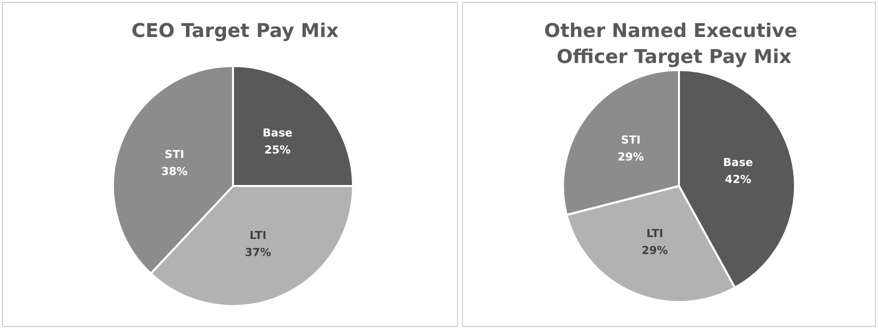 The width and height of the screenshot is (878, 331). Describe the element at coordinates (738, 179) in the screenshot. I see `data-label: 42%` at that location.